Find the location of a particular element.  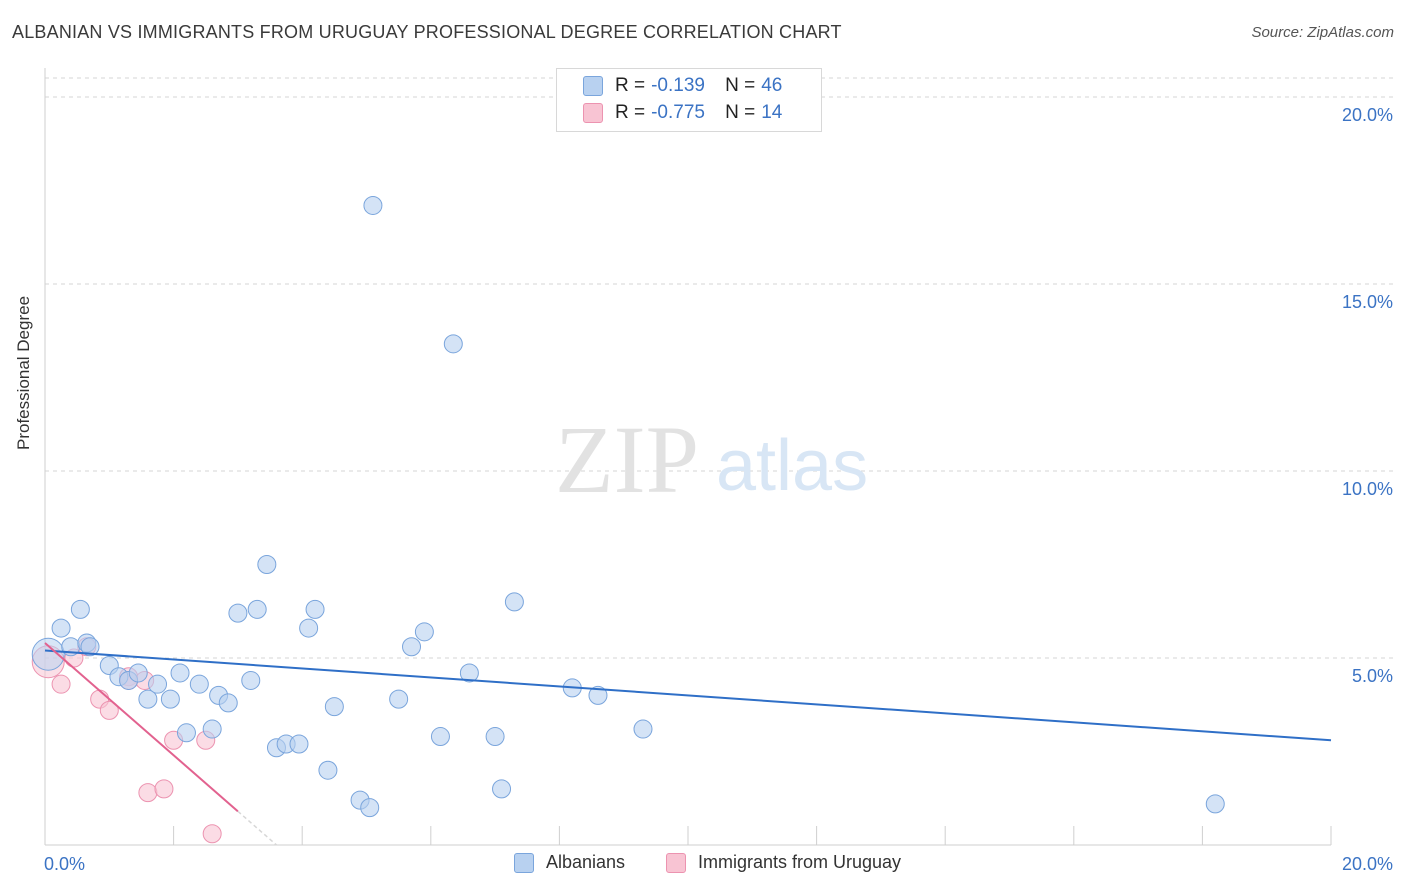

x-tick-label: 0.0% is located at coordinates (64, 864).